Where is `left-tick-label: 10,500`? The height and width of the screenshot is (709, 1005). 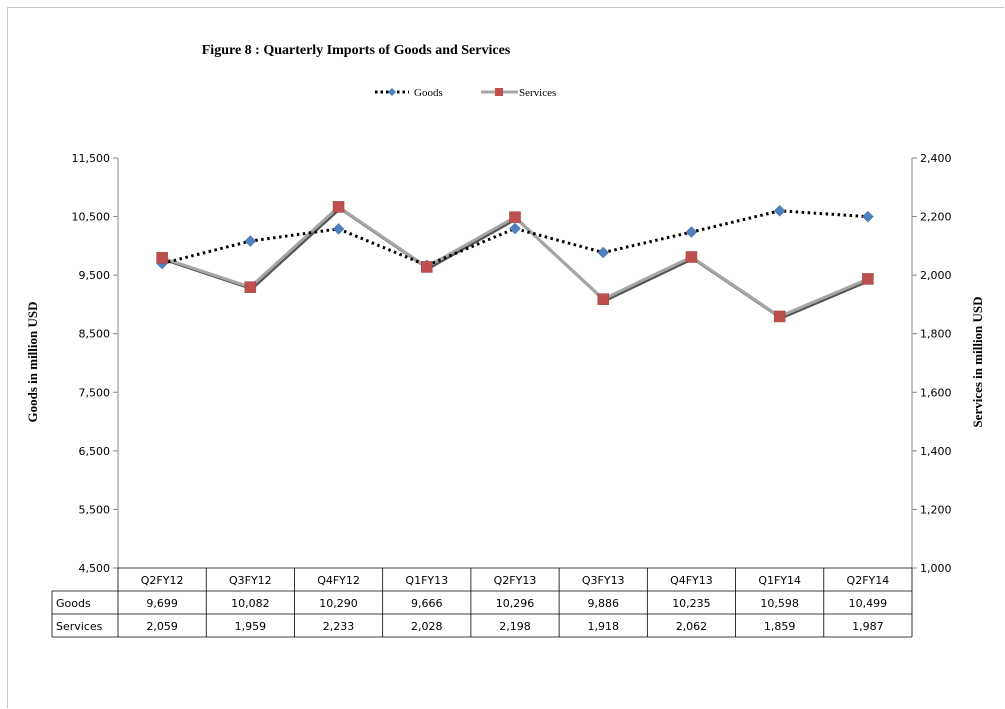 left-tick-label: 10,500 is located at coordinates (91, 217).